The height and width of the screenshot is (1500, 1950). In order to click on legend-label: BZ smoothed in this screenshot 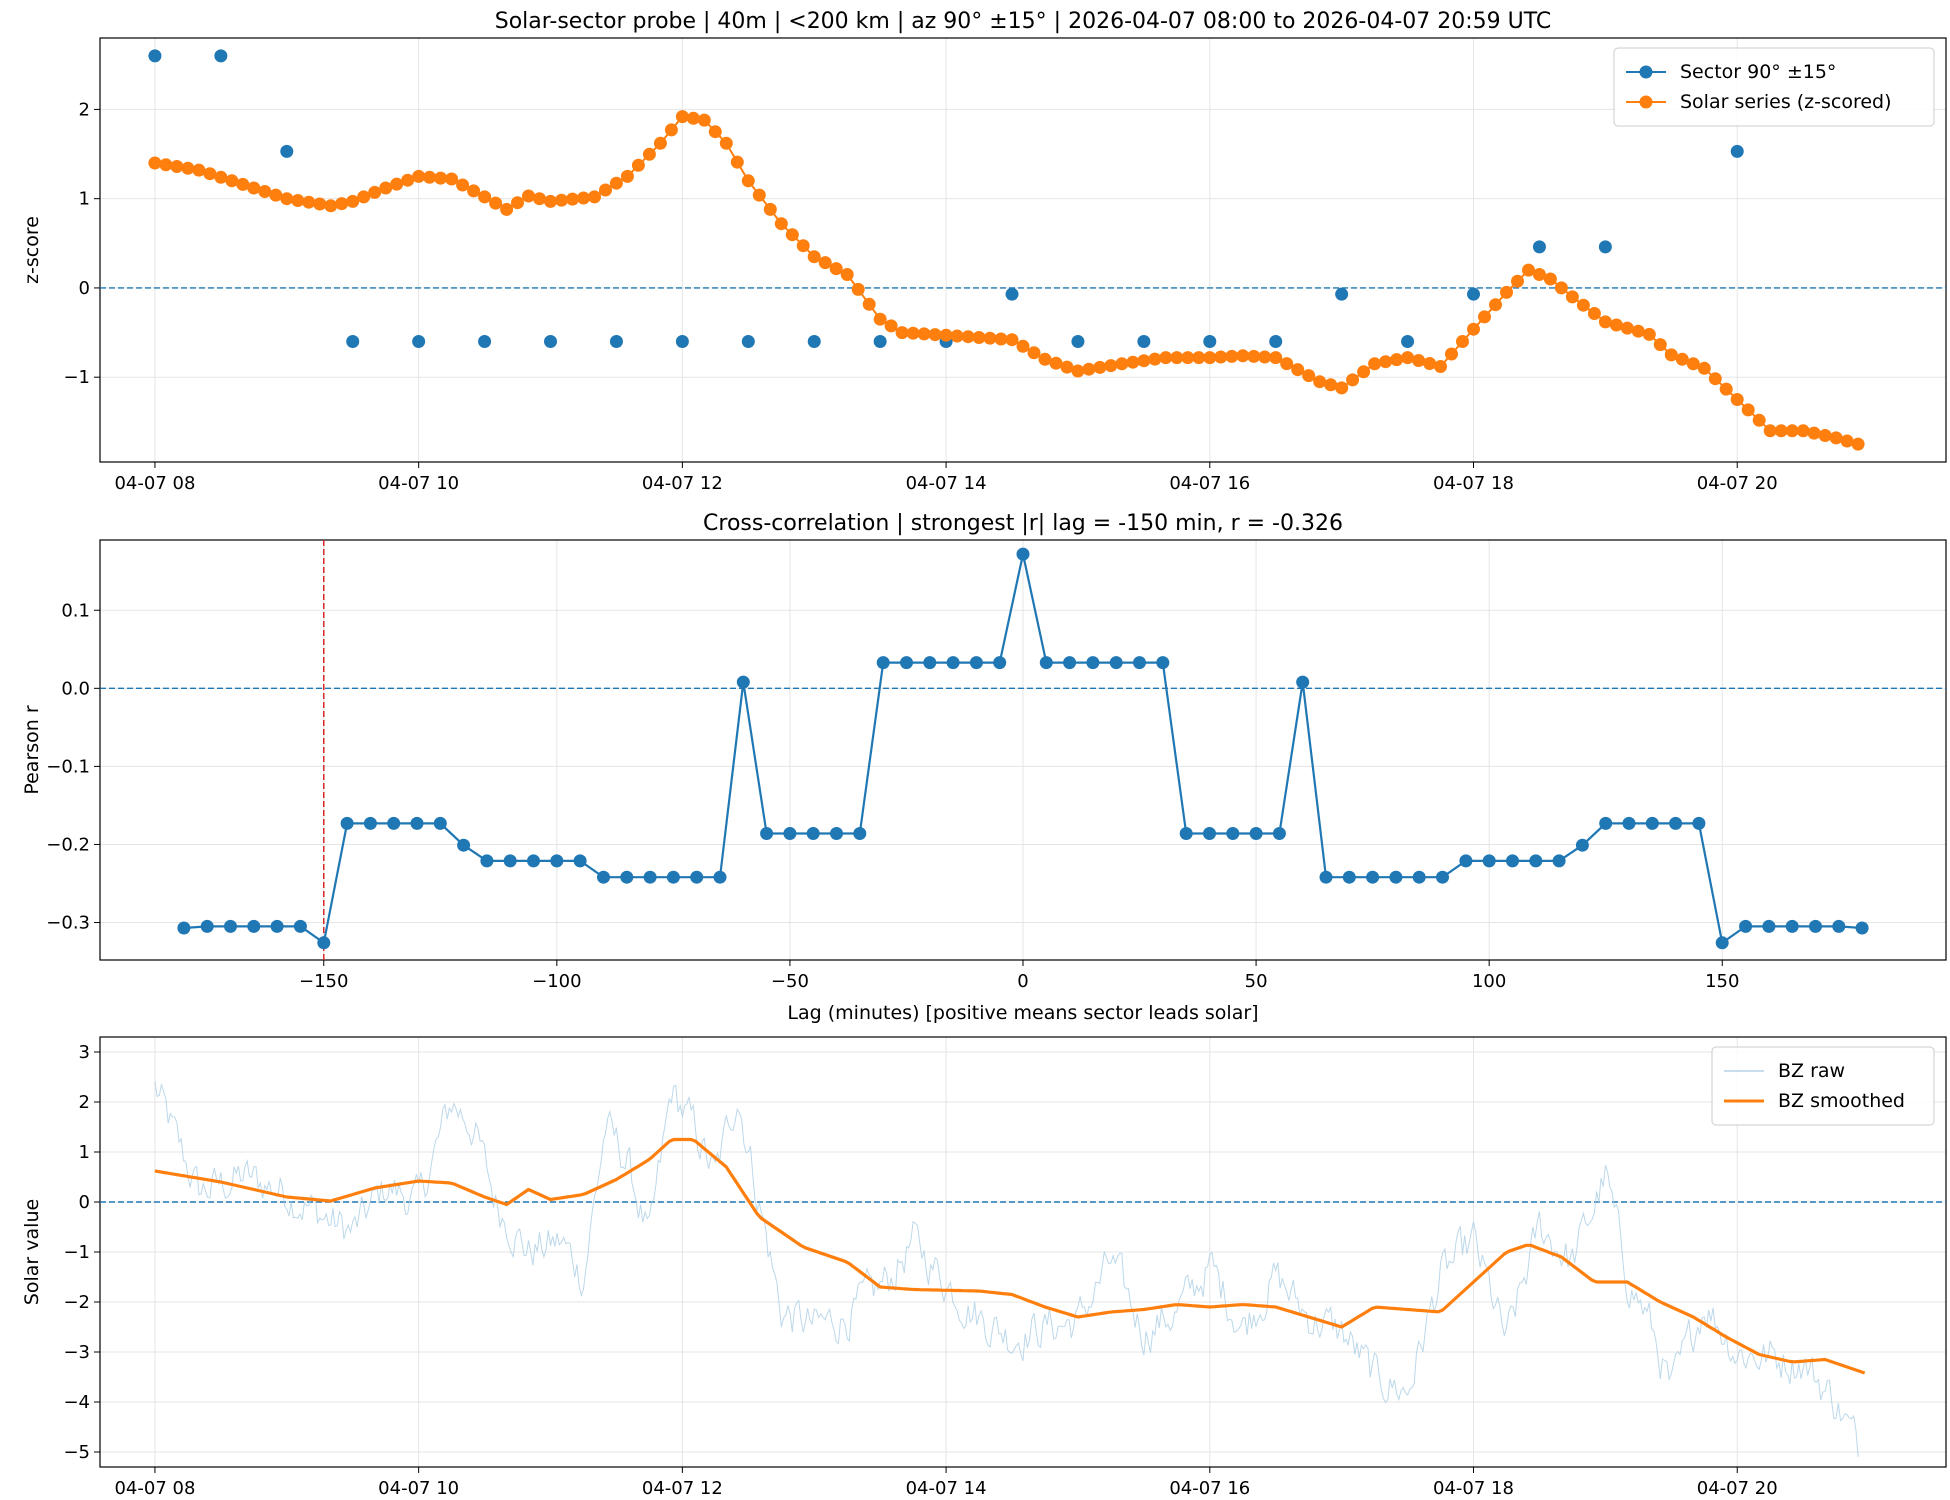, I will do `click(1841, 1101)`.